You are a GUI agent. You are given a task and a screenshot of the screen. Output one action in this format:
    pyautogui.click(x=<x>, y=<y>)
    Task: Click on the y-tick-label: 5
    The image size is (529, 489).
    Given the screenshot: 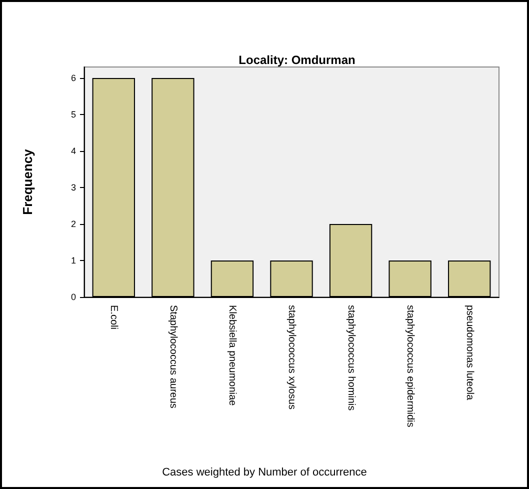 What is the action you would take?
    pyautogui.click(x=73, y=114)
    